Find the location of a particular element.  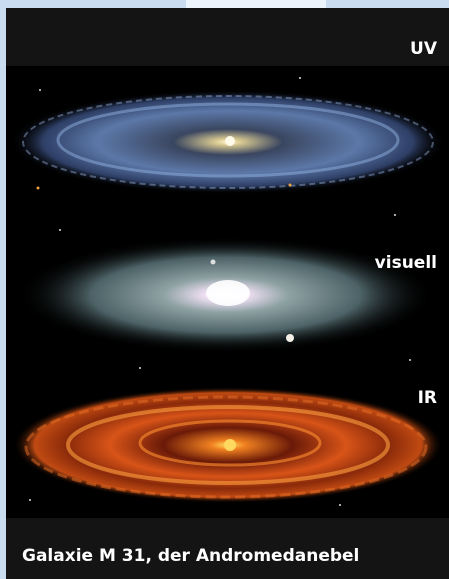

ir-label: IR is located at coordinates (427, 398).